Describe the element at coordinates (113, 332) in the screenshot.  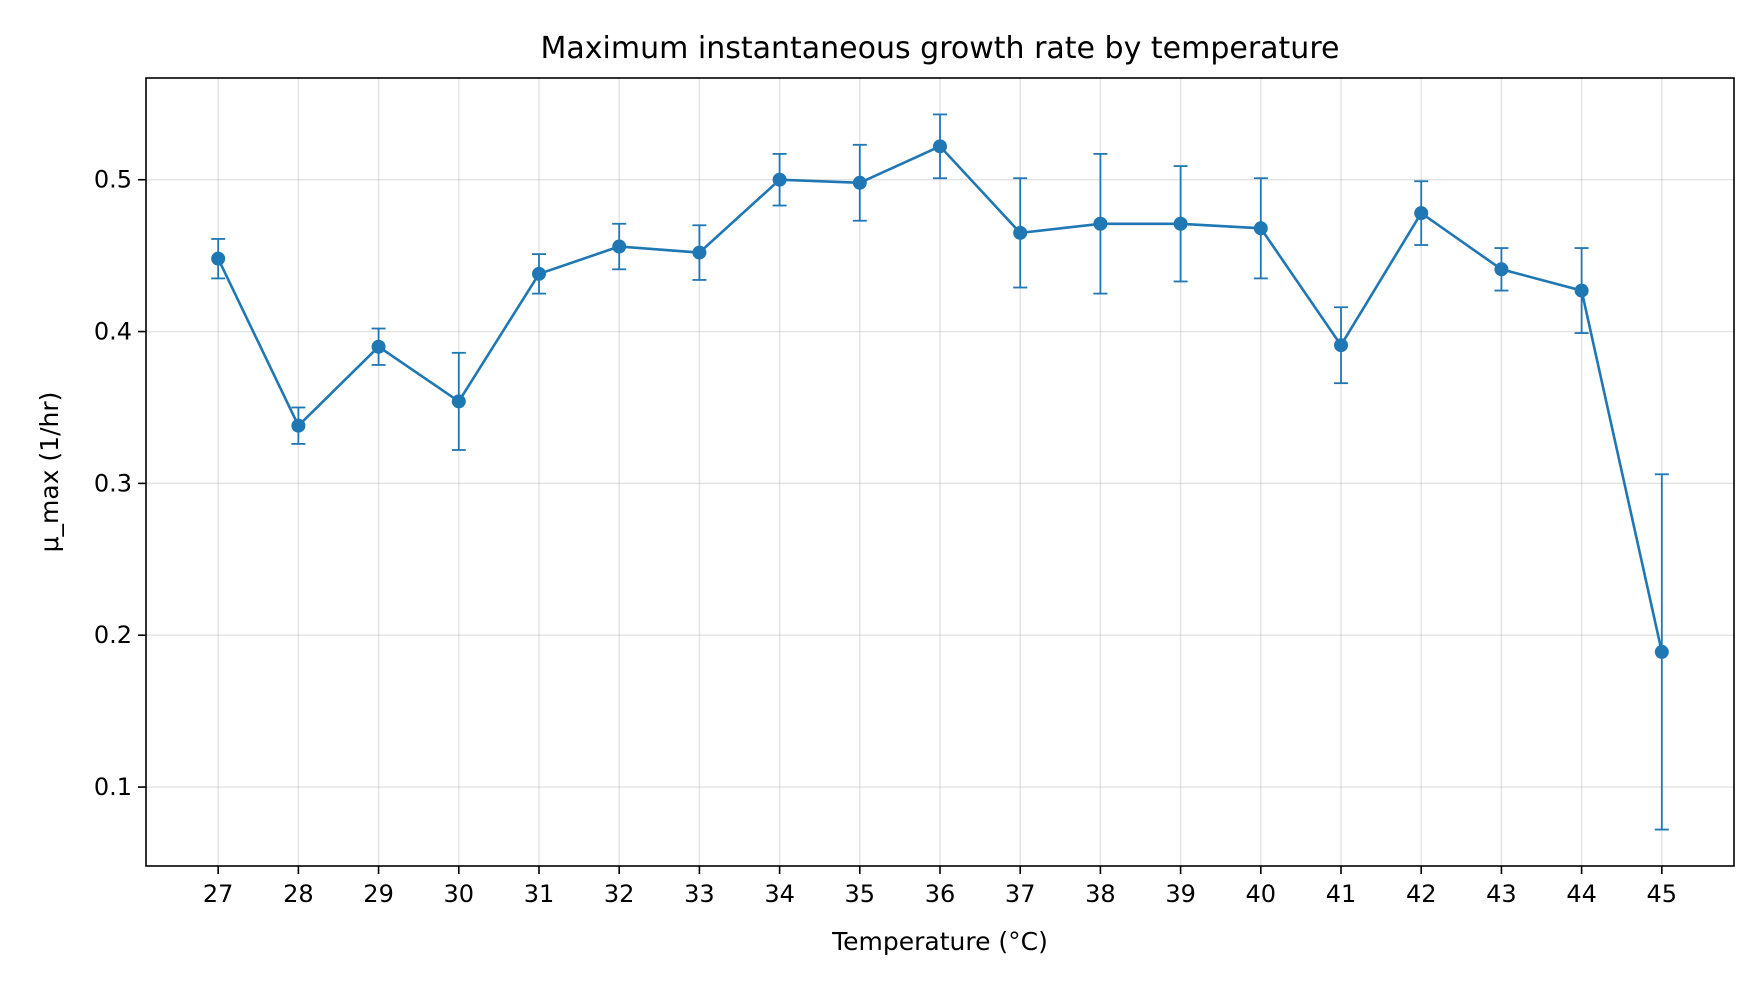
I see `y-tick-label: 0.4` at that location.